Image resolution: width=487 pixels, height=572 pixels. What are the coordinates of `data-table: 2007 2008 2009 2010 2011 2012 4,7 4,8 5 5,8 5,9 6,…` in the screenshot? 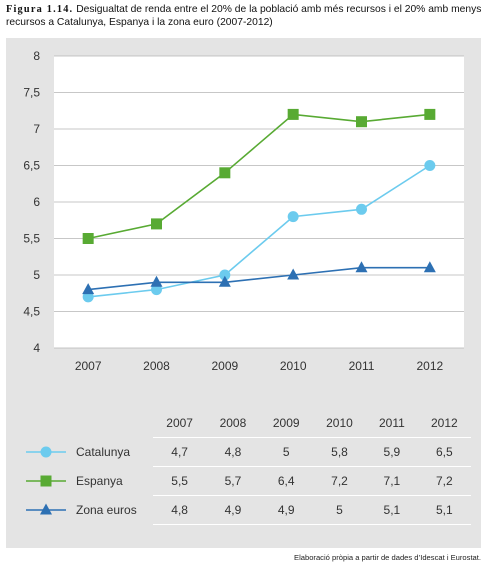 It's located at (312, 467).